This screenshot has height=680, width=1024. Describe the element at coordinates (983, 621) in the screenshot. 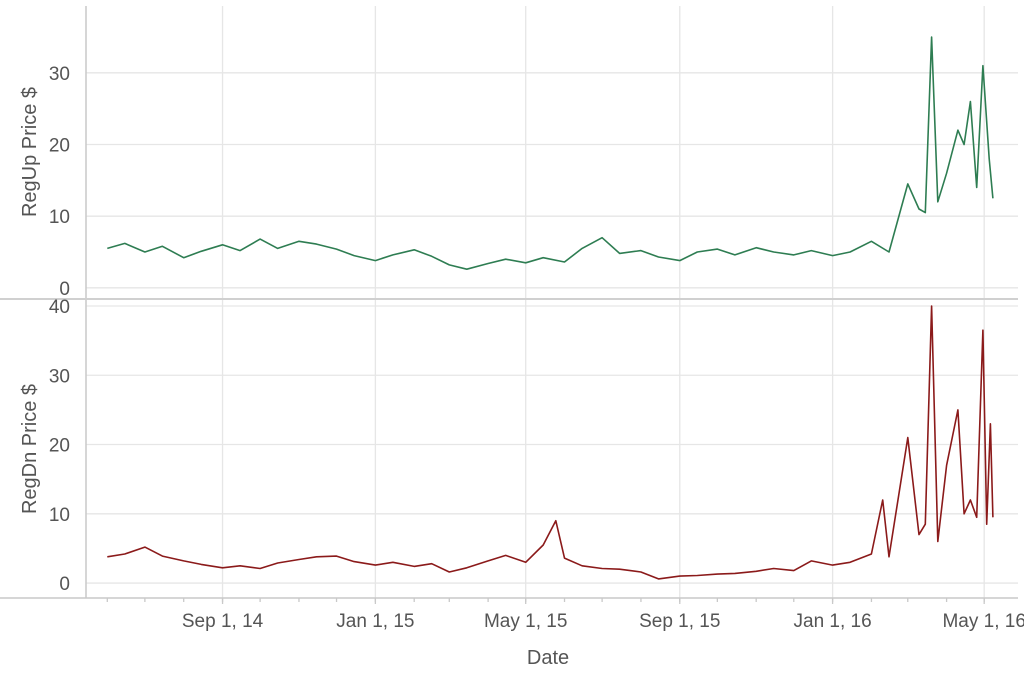

I see `x-tick-label: May 1, 16` at that location.